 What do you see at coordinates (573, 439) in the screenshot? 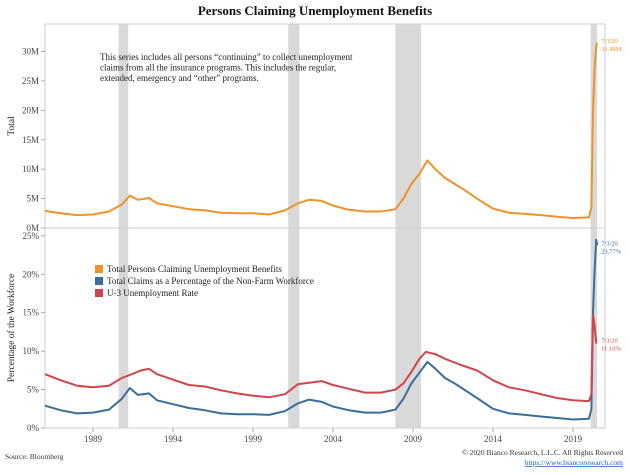
I see `x-tick-label: 2019` at bounding box center [573, 439].